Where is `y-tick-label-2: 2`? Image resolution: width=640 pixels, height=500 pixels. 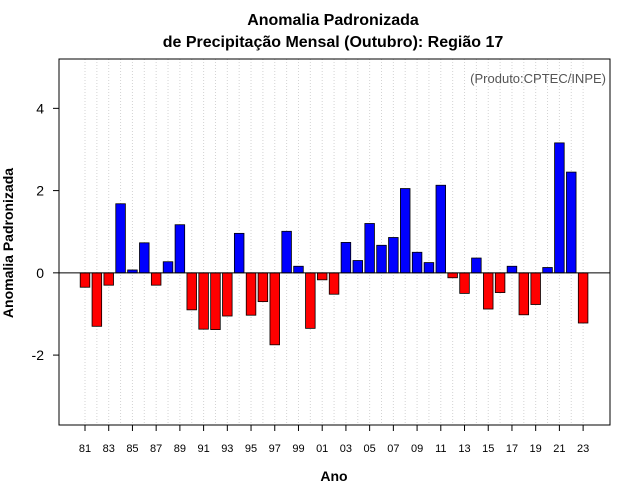 y-tick-label-2: 2 is located at coordinates (40, 191).